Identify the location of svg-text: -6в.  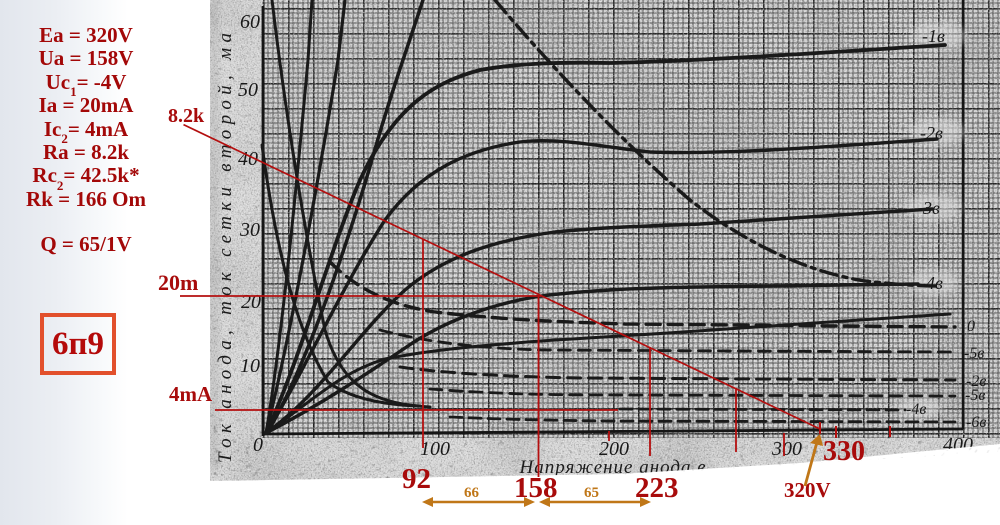
(976, 422).